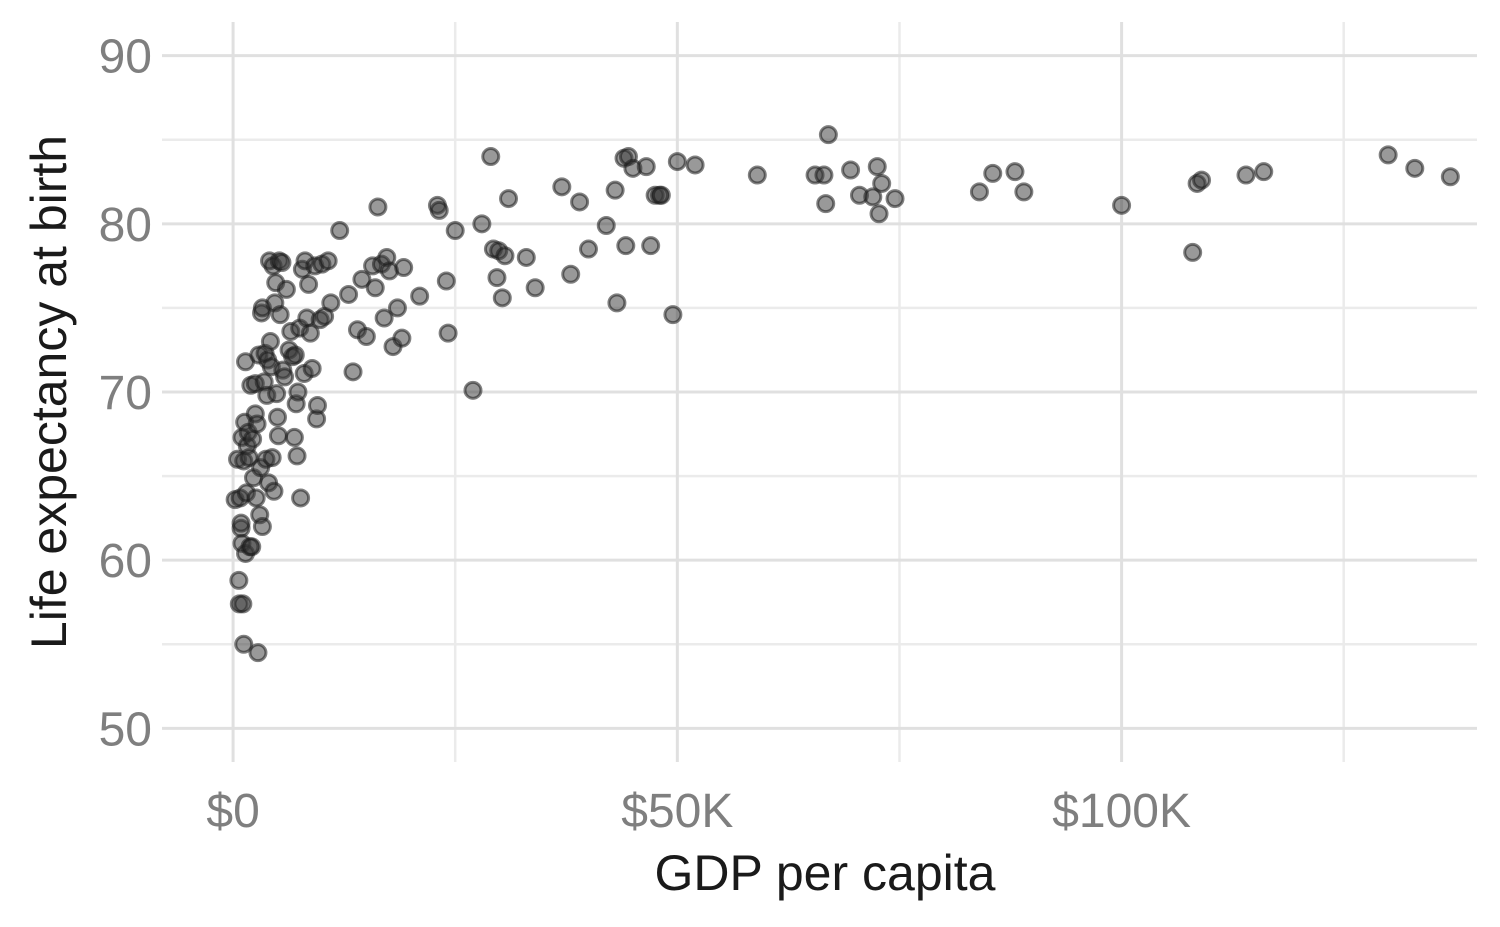  Describe the element at coordinates (1121, 811) in the screenshot. I see `x-tick-label: $100K` at that location.